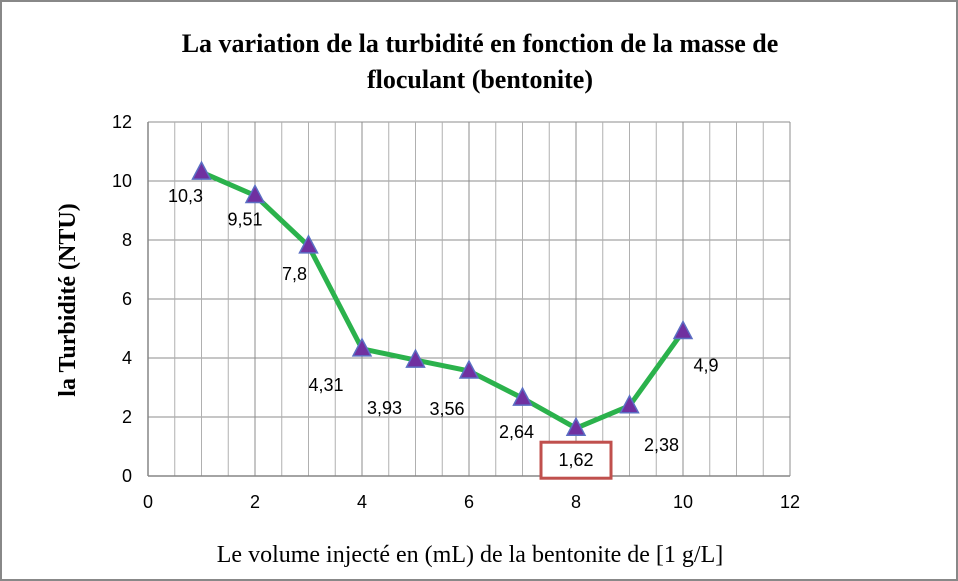 The image size is (958, 581). Describe the element at coordinates (576, 502) in the screenshot. I see `x-tick-label: 8` at that location.